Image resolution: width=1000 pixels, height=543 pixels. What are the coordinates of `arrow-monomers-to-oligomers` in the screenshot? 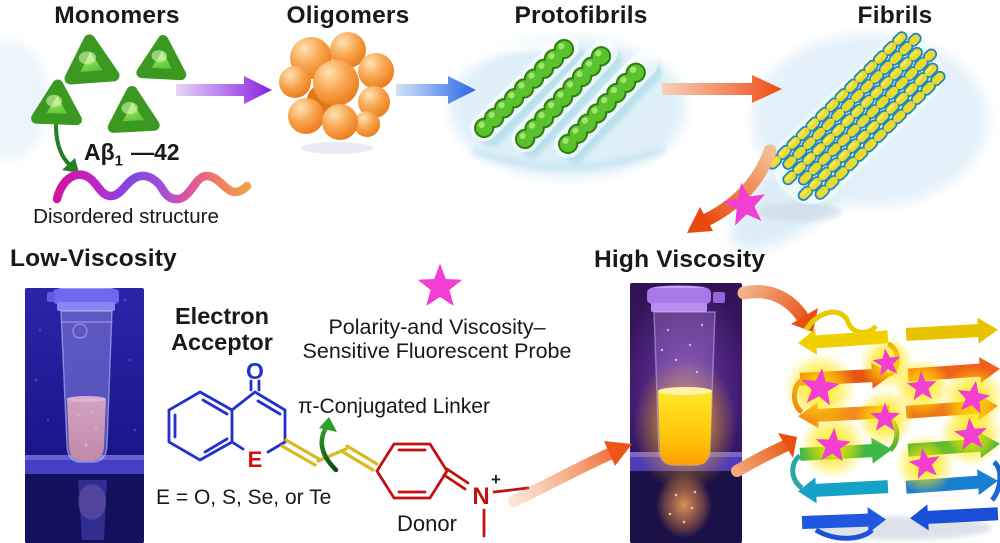 It's located at (224, 90).